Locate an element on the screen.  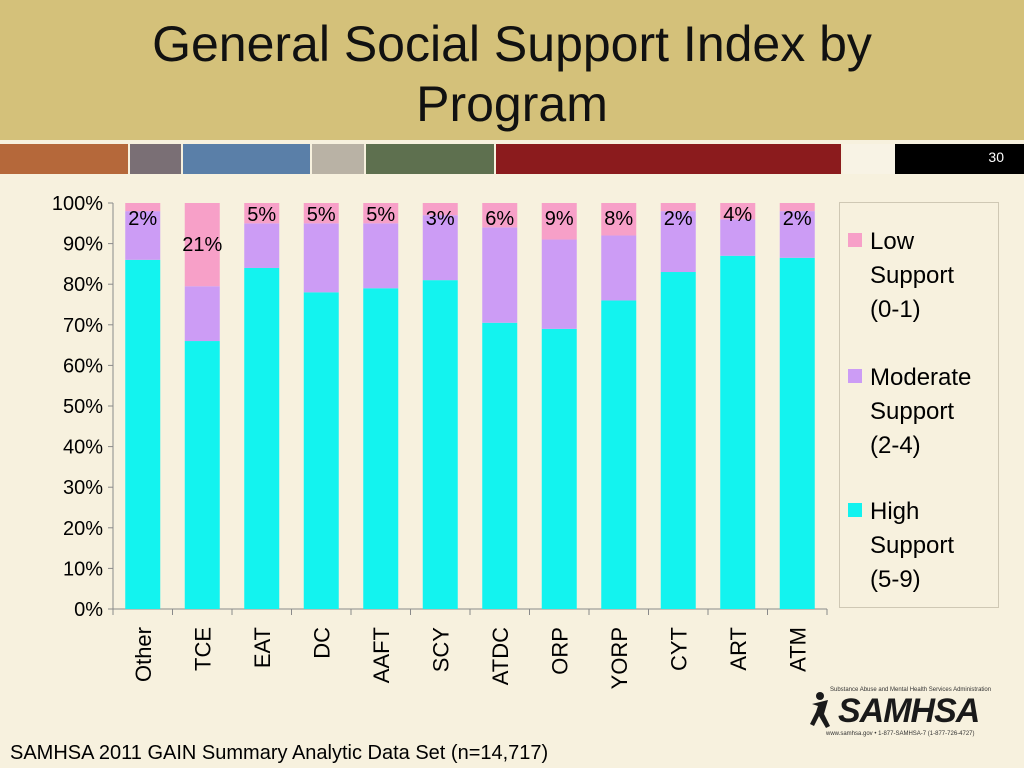
y-tick-label: 70% is located at coordinates (83, 326).